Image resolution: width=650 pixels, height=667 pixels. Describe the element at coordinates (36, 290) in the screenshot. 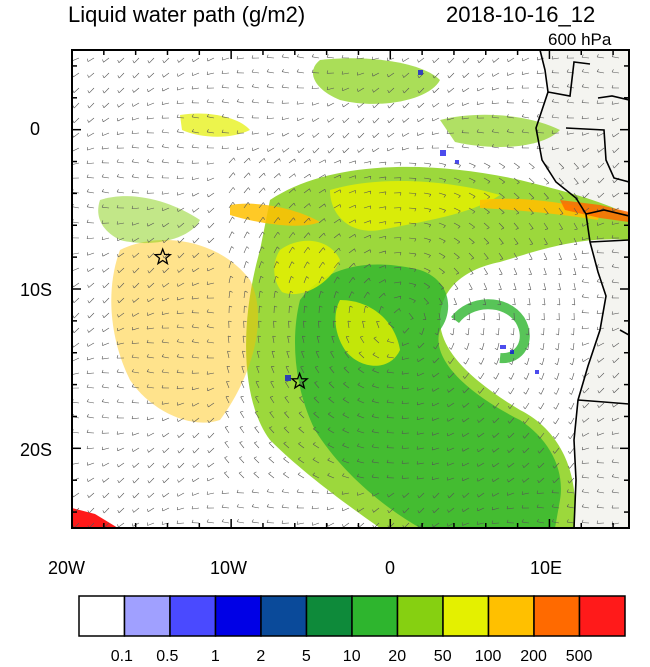

I see `lat-label-10s: 10S` at that location.